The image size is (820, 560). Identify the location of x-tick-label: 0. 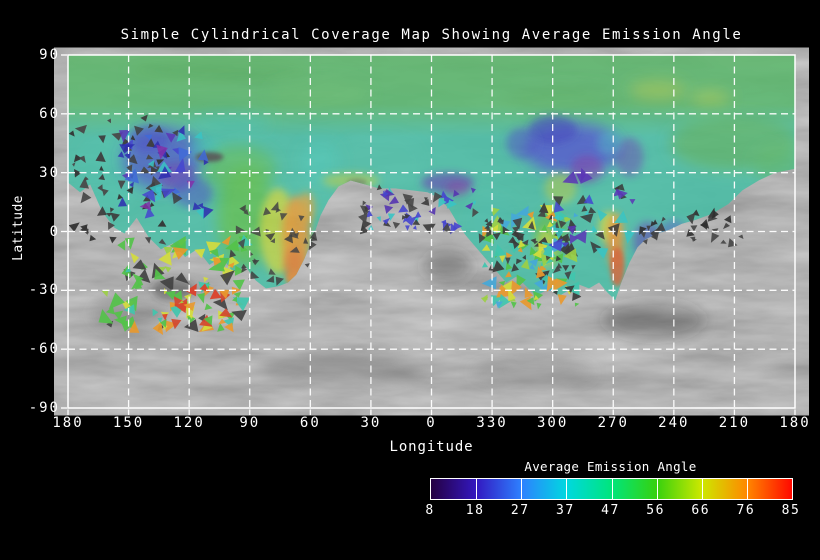
(431, 423).